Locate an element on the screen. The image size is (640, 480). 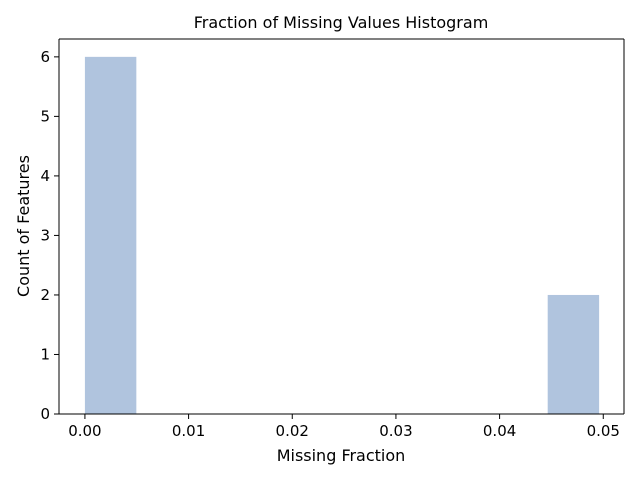
x-tick-label: 0.02 is located at coordinates (292, 431).